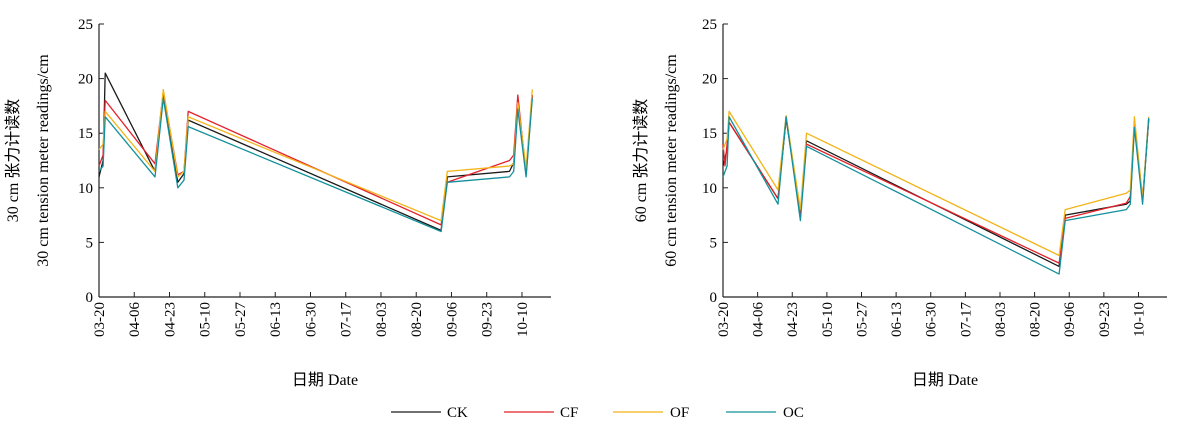 This screenshot has height=432, width=1182. What do you see at coordinates (671, 160) in the screenshot?
I see `y-axis-title-line-2: 60 cm tension meter readings/cm` at bounding box center [671, 160].